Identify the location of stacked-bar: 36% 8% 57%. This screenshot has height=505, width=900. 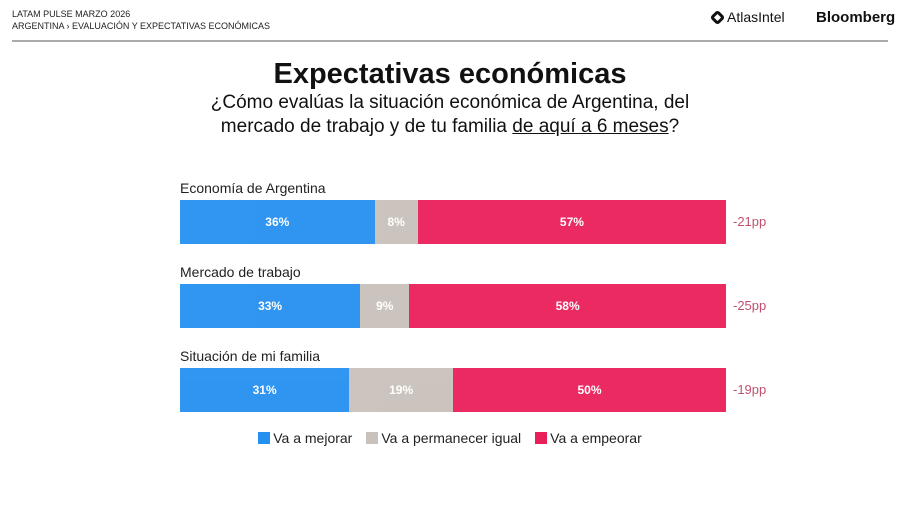
(453, 222).